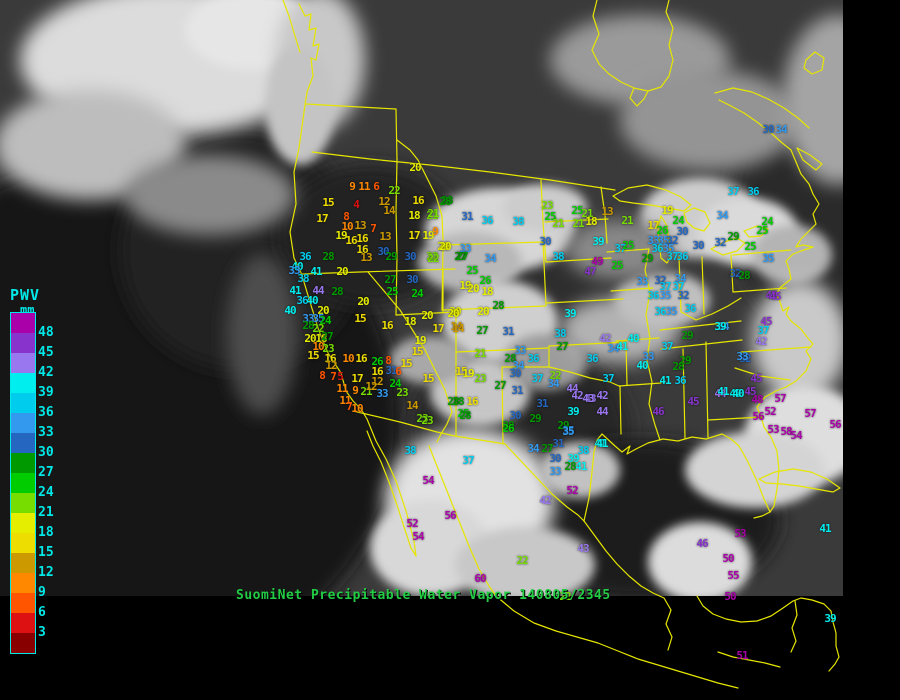 This screenshot has width=900, height=700. What do you see at coordinates (42, 612) in the screenshot?
I see `legend-tick-label: 6` at bounding box center [42, 612].